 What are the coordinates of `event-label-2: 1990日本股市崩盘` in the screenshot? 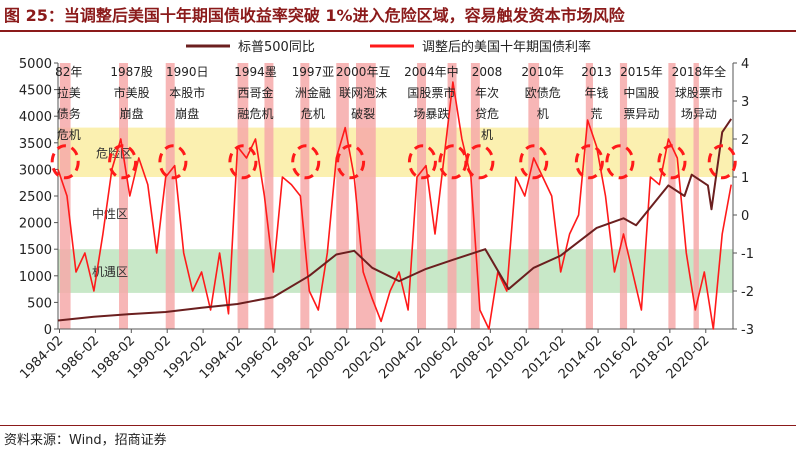 It's located at (187, 93).